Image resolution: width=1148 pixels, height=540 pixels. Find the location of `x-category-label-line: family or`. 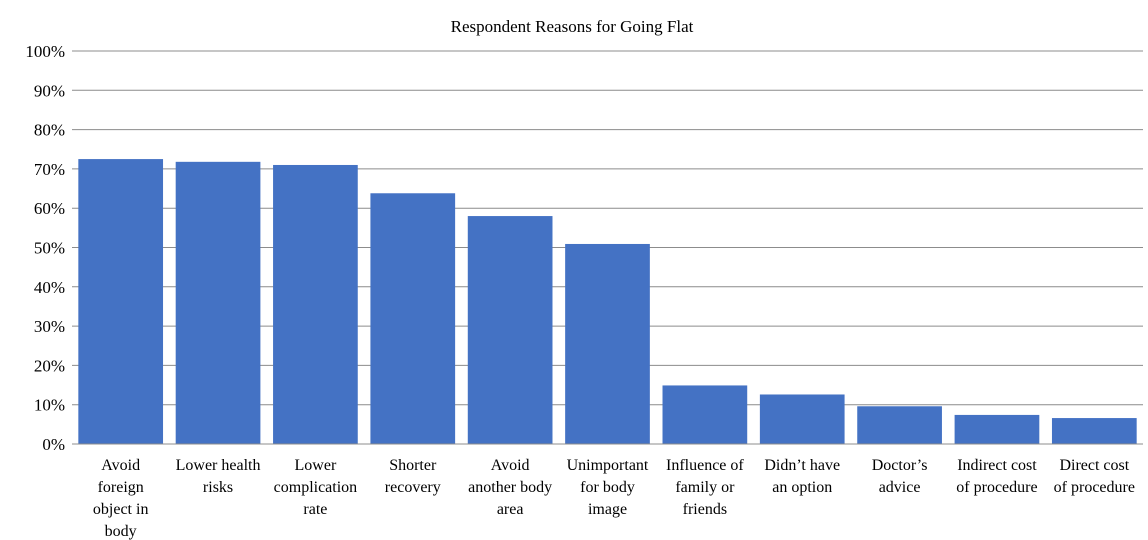

x-category-label-line: family or is located at coordinates (705, 487).